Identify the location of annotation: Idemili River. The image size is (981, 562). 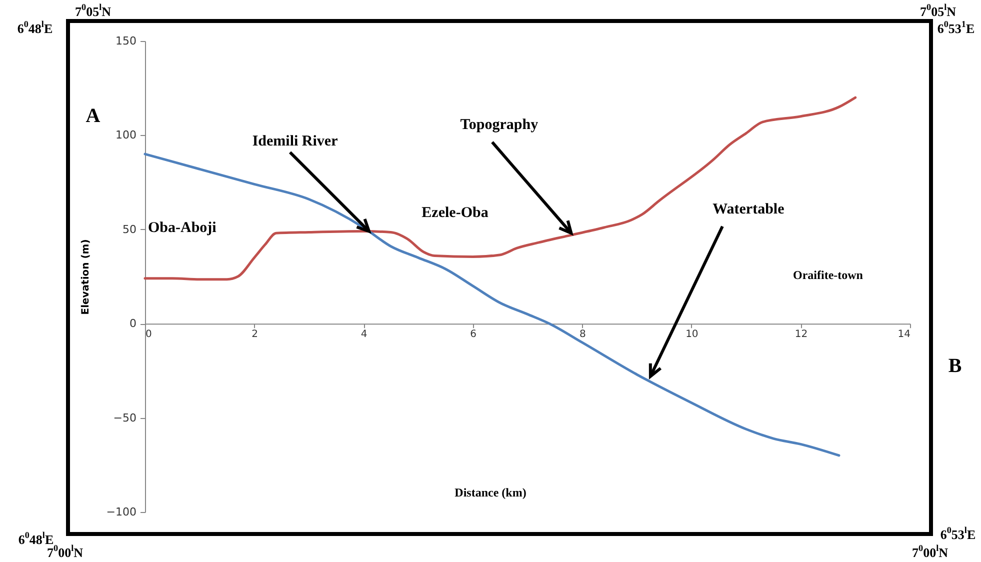
(295, 142).